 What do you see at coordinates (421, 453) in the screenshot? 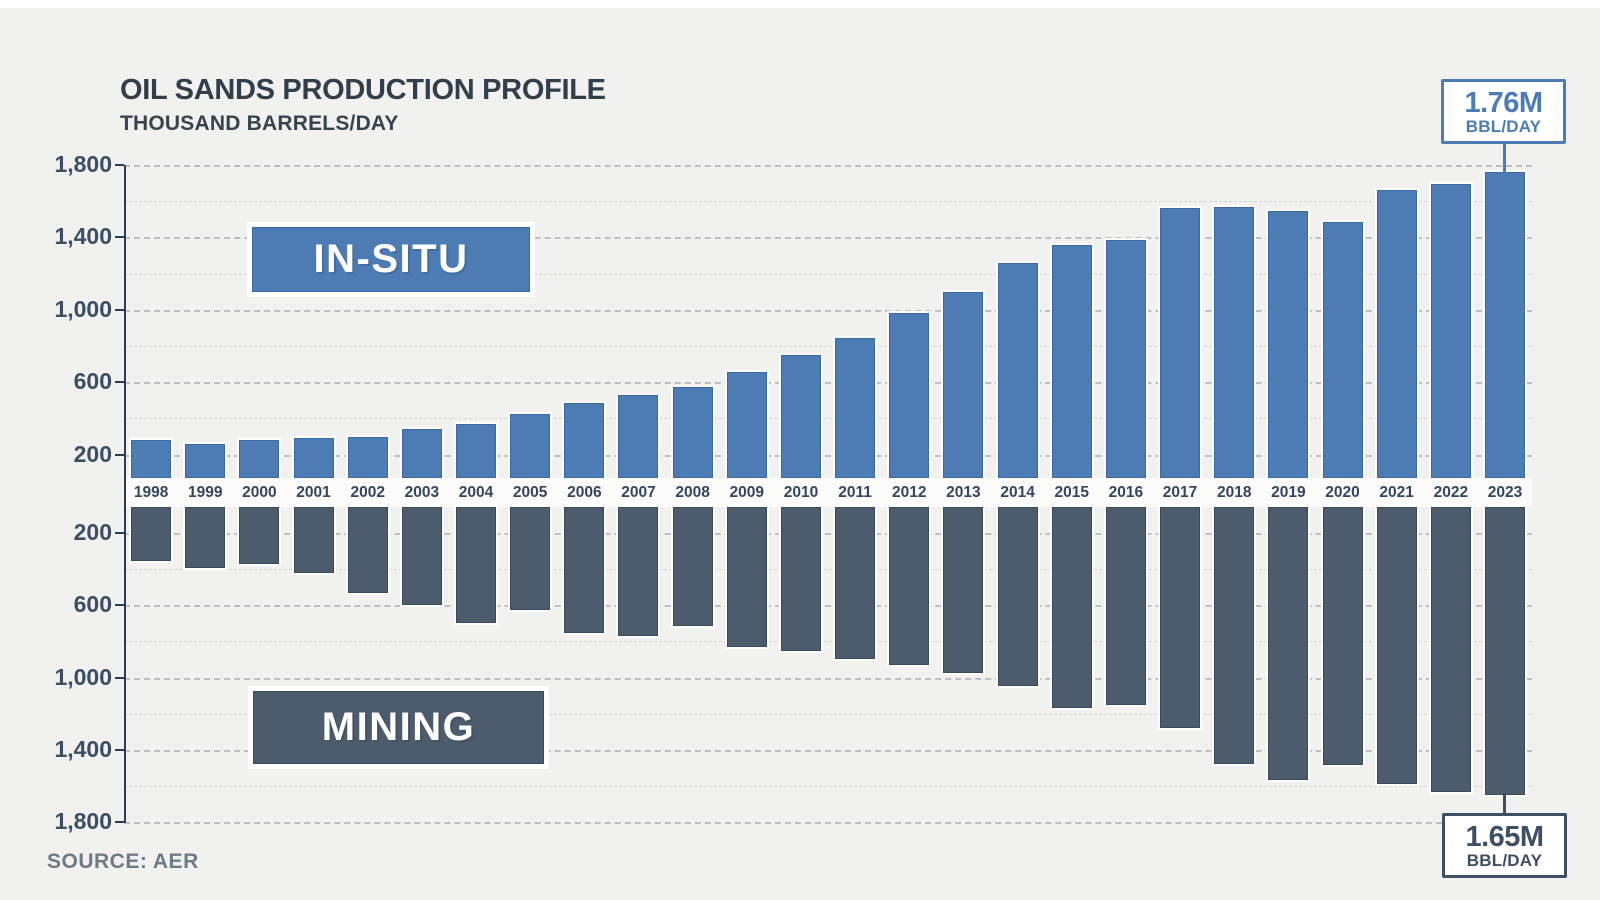
I see `insitu-bar-2003` at bounding box center [421, 453].